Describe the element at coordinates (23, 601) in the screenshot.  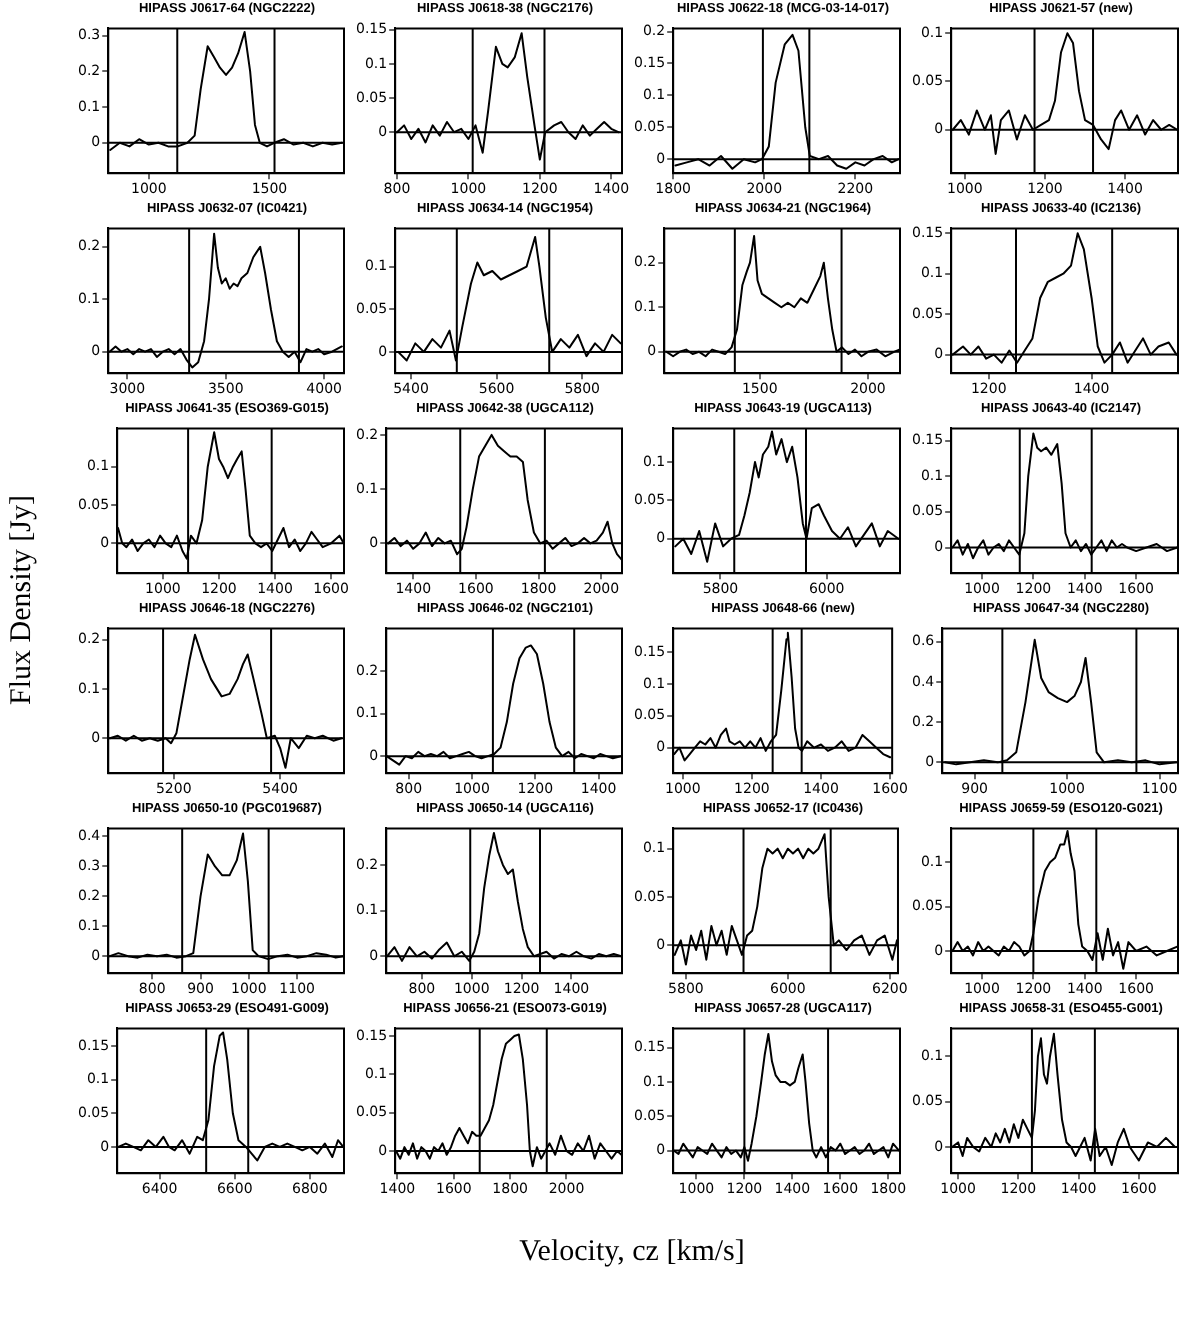
I see `y-axis-title: Flux Density [Jy]` at that location.